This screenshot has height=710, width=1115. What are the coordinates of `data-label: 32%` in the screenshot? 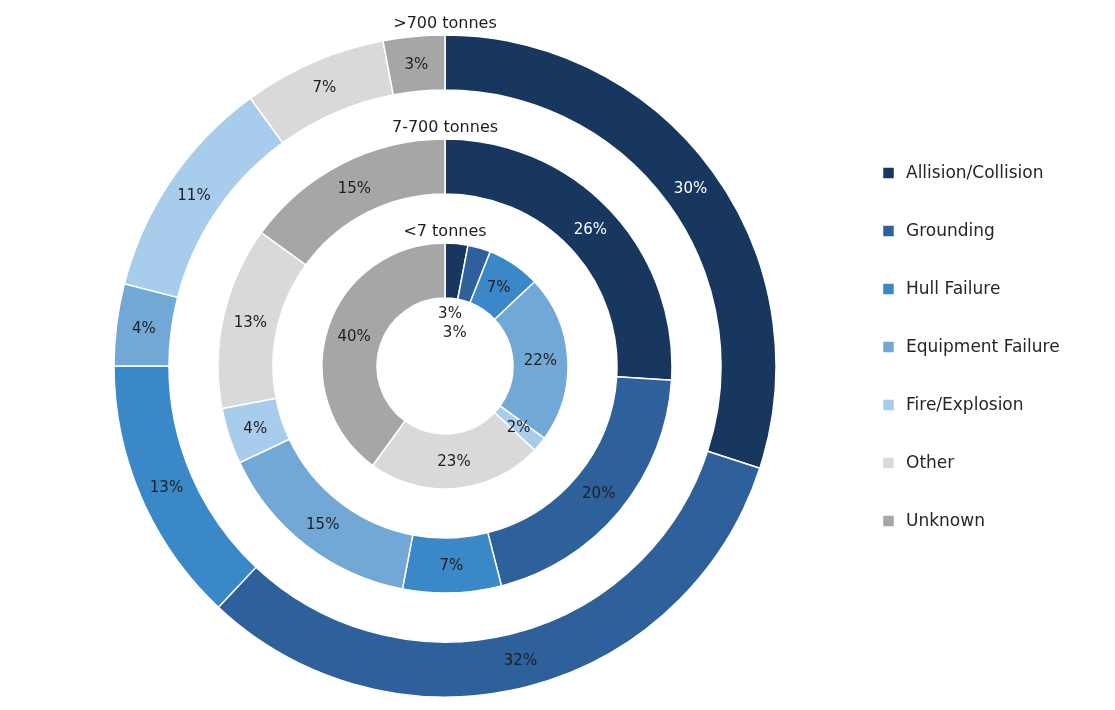 It's located at (520, 659).